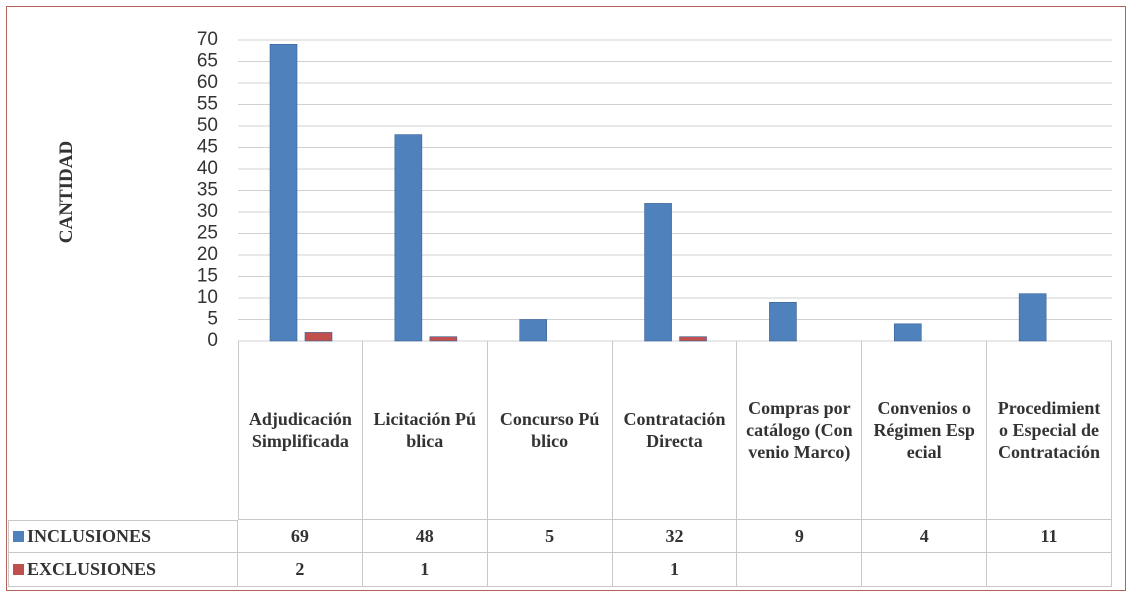 The width and height of the screenshot is (1136, 599). I want to click on table-value: 11, so click(1049, 536).